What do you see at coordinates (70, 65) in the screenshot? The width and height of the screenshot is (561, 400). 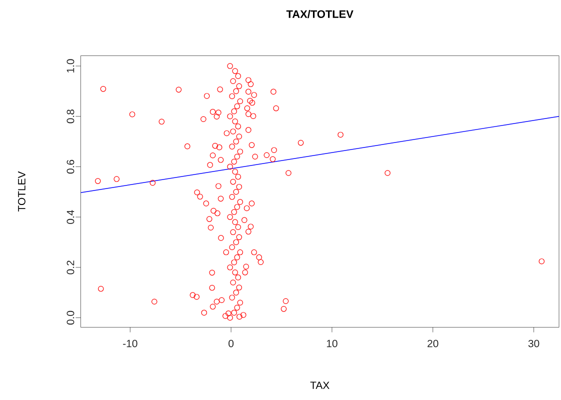 I see `y-tick-label: 1.0` at bounding box center [70, 65].